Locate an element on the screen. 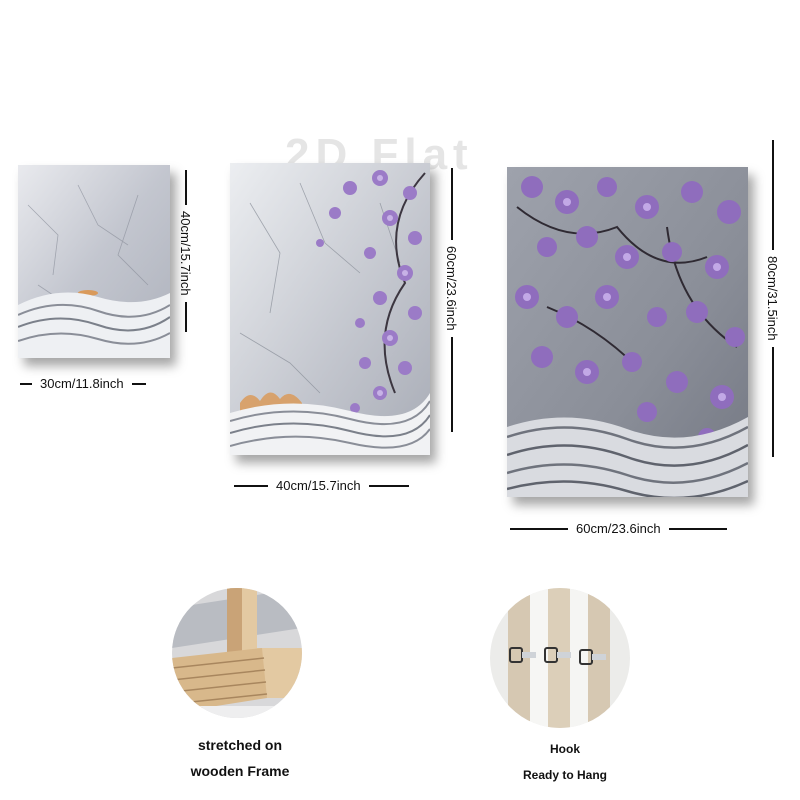  width-dimension-small: 30cm/11.8inch is located at coordinates (83, 383).